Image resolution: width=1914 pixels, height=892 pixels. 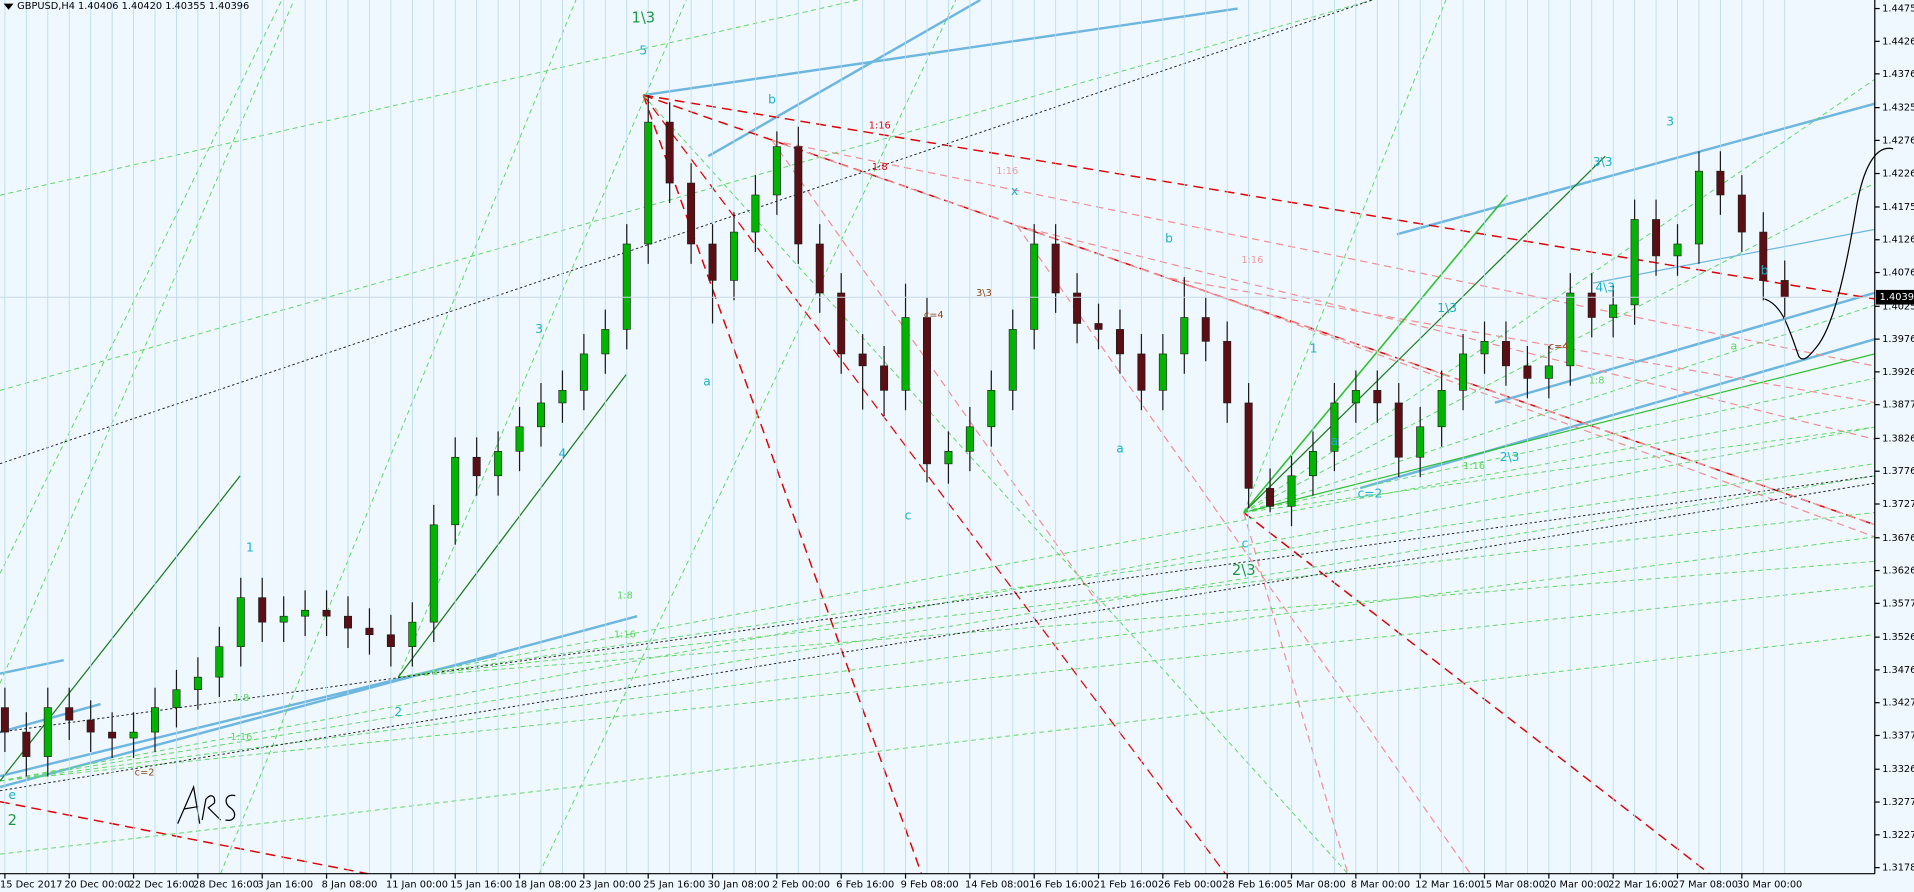 What do you see at coordinates (1603, 162) in the screenshot?
I see `wave-label: 3\3` at bounding box center [1603, 162].